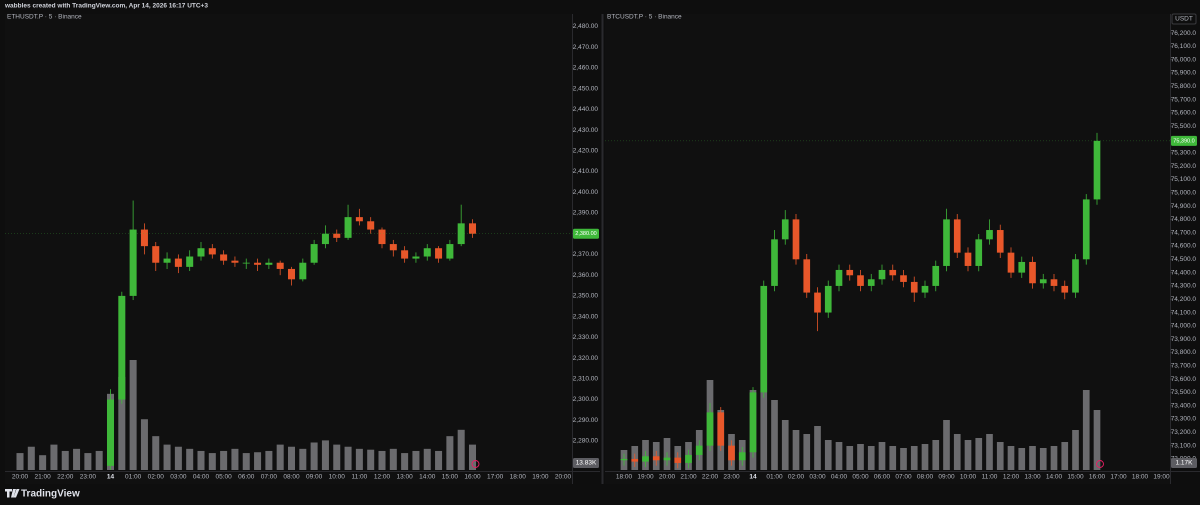  I want to click on y-tick-label: 75,100.0, so click(1184, 179).